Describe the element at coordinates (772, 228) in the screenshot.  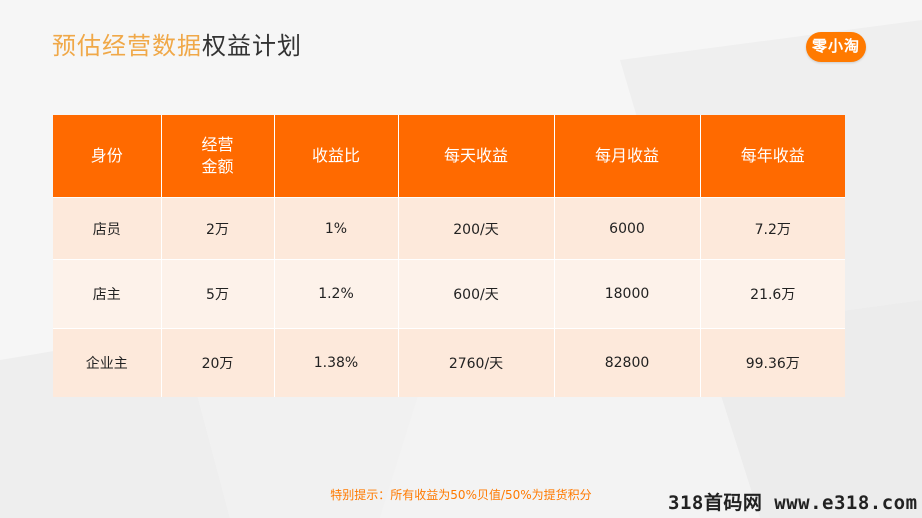
I see `cell-yearly: 7.2万` at that location.